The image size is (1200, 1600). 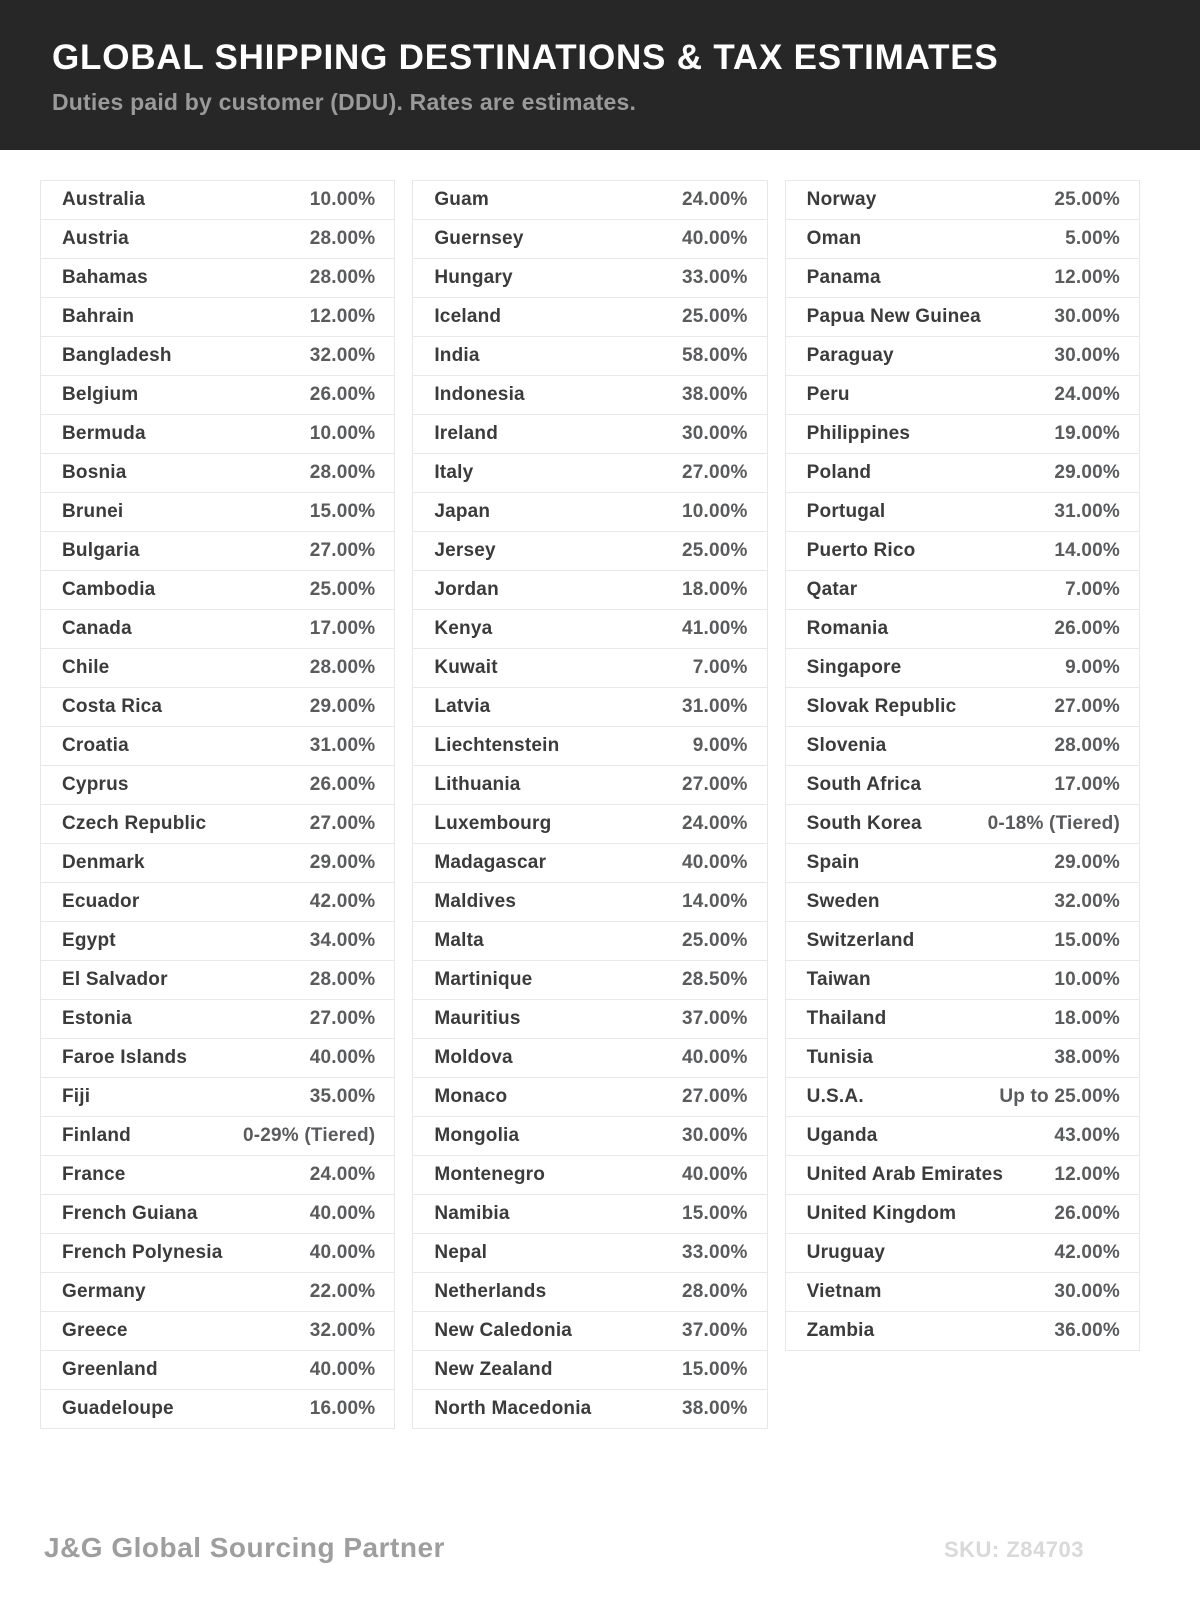 I want to click on country-name: Puerto Rico, so click(x=861, y=550).